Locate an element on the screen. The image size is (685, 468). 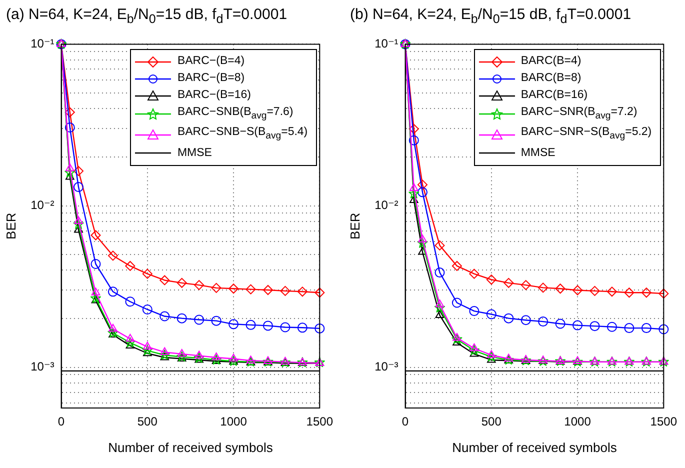
legend-label: BARC−SNR(B$_{avg}$=7.2) is located at coordinates (579, 114).